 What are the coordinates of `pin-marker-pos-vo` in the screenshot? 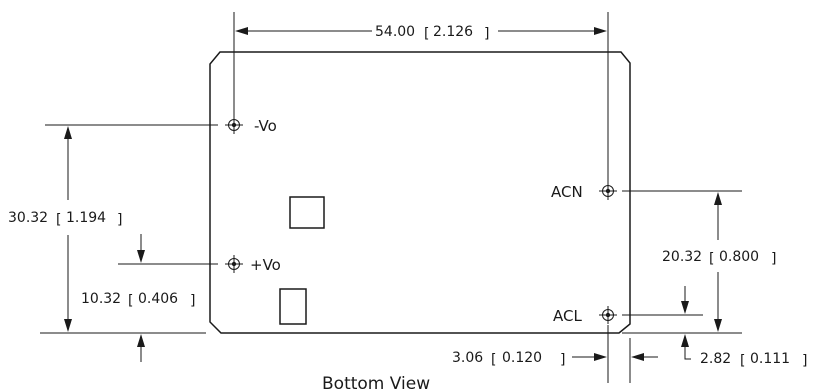 It's located at (234, 264).